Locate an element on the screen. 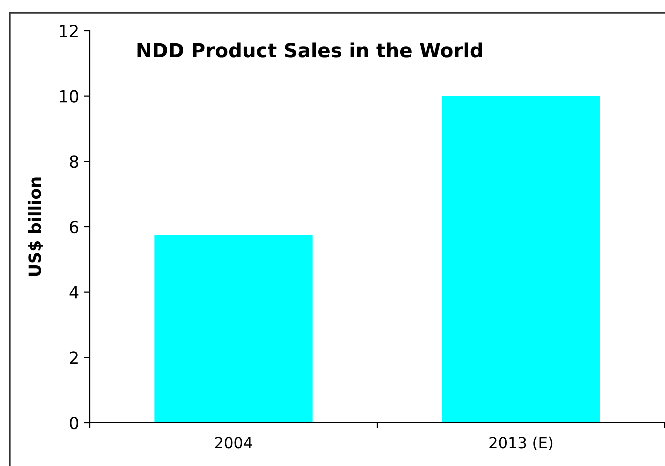  y-tick-label: 2 is located at coordinates (74, 358).